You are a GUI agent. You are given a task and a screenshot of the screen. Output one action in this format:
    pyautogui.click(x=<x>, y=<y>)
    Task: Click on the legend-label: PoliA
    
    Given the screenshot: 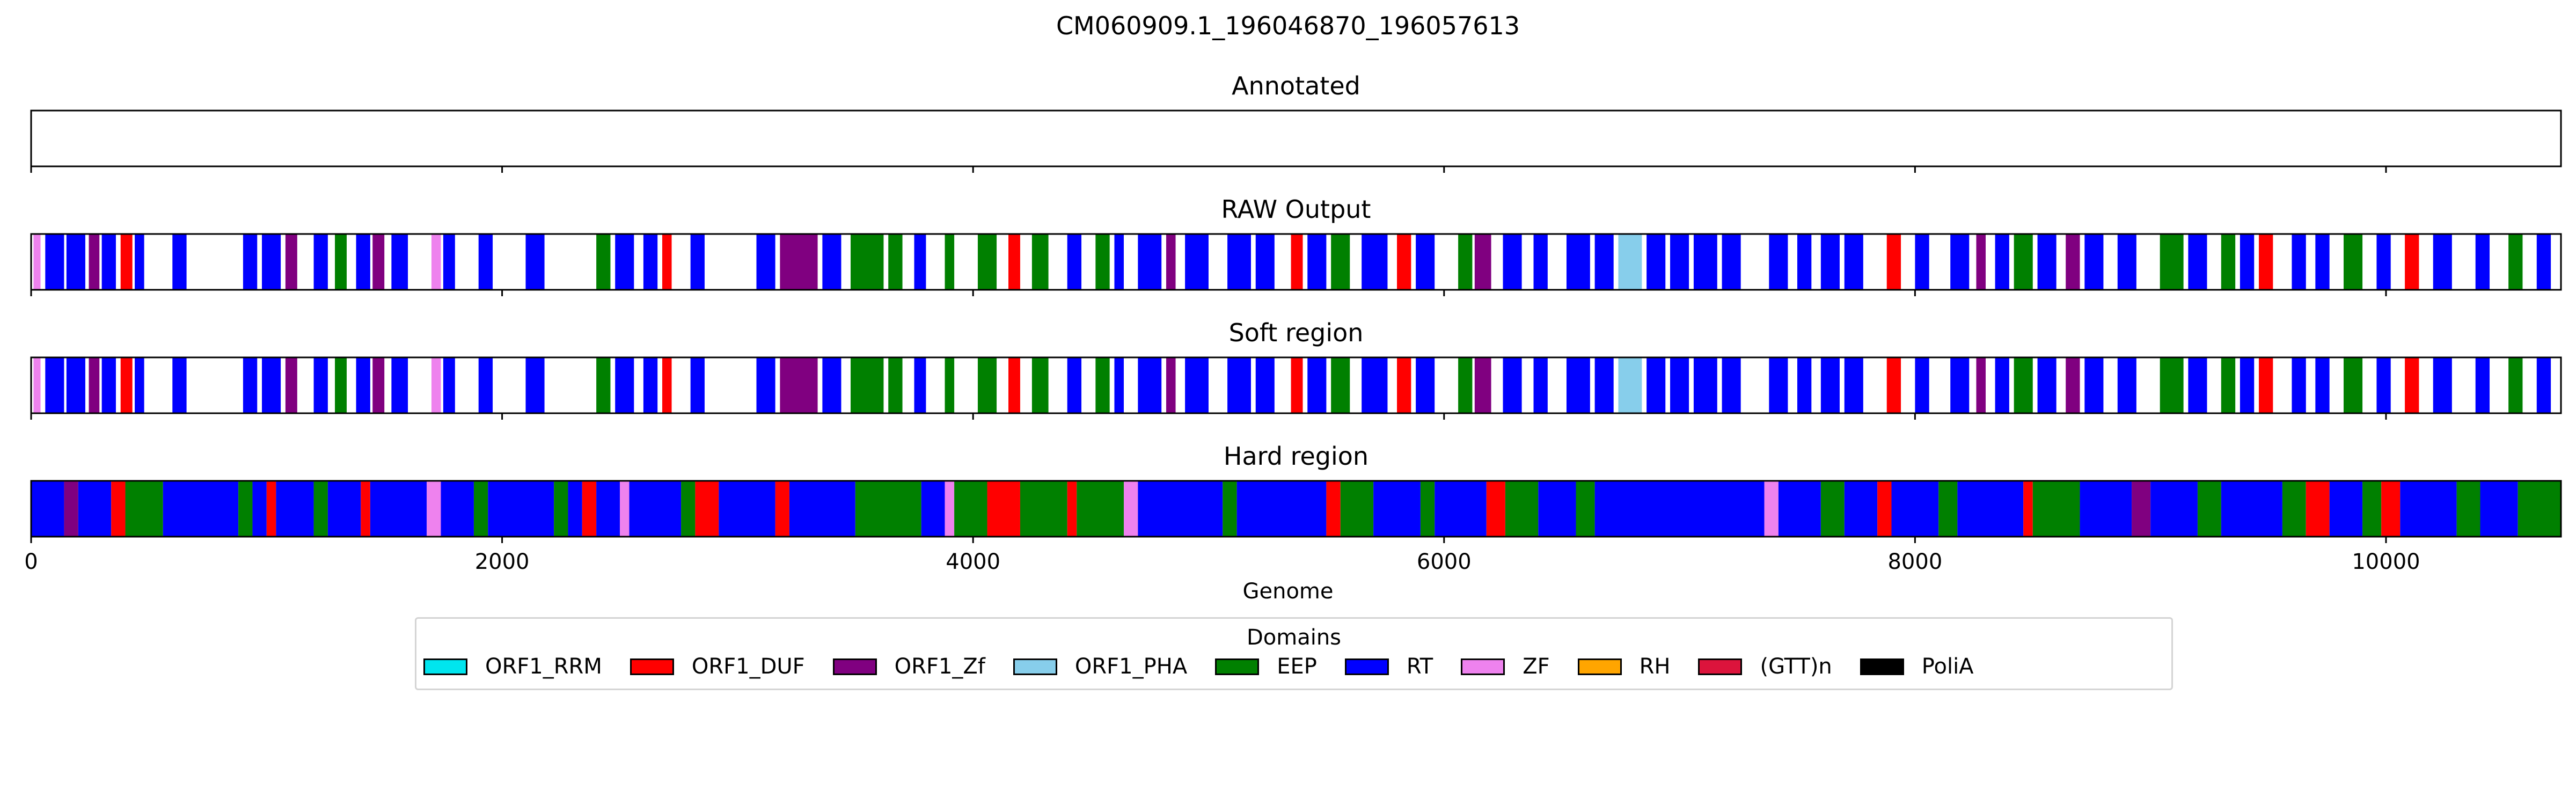 What is the action you would take?
    pyautogui.click(x=1947, y=666)
    